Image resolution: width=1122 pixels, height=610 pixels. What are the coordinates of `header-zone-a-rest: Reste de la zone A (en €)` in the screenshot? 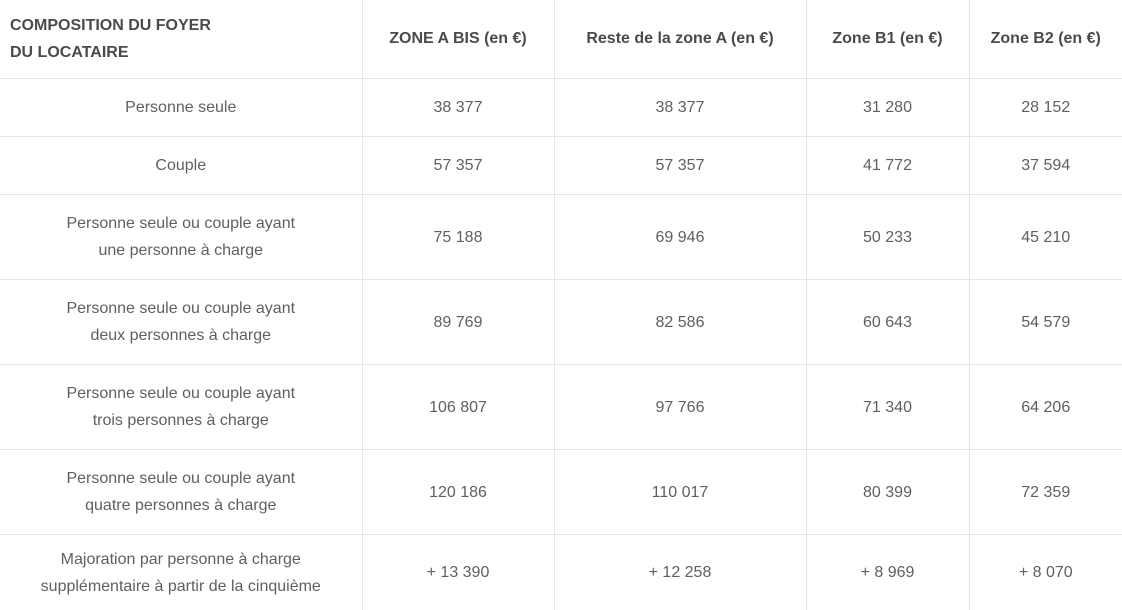 It's located at (680, 39).